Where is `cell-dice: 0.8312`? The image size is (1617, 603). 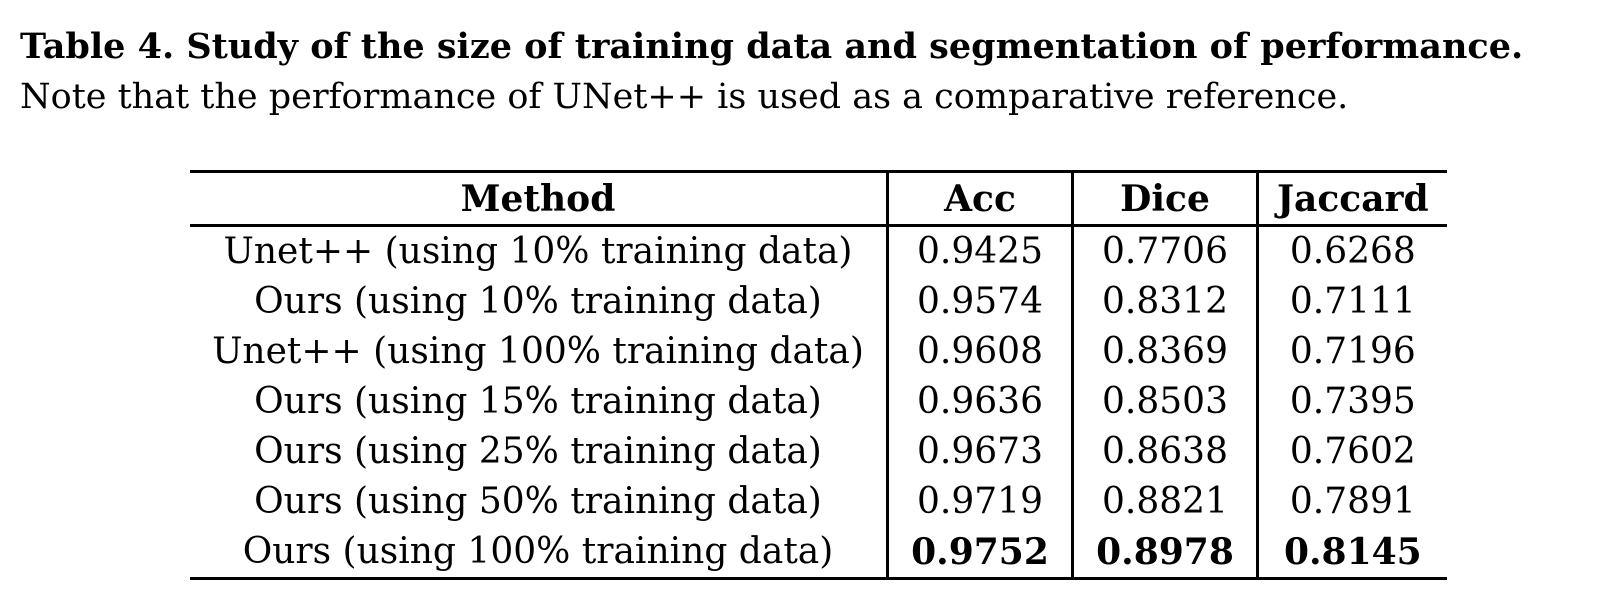 cell-dice: 0.8312 is located at coordinates (1165, 302).